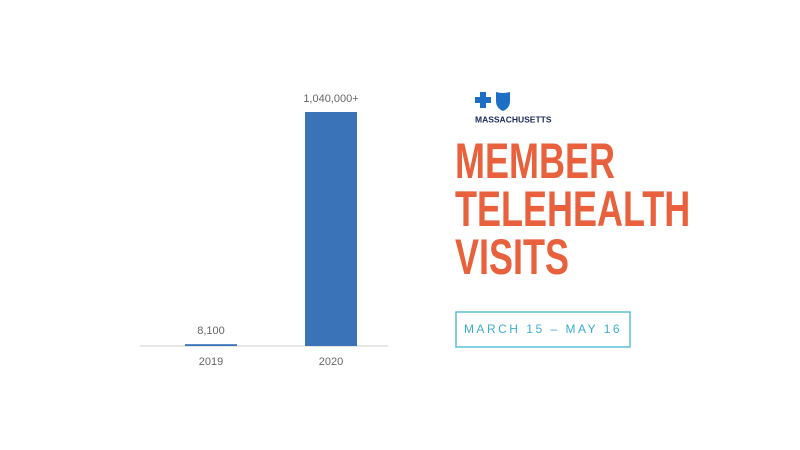 This screenshot has width=800, height=450. Describe the element at coordinates (331, 362) in the screenshot. I see `x-tick-label: 2020` at that location.